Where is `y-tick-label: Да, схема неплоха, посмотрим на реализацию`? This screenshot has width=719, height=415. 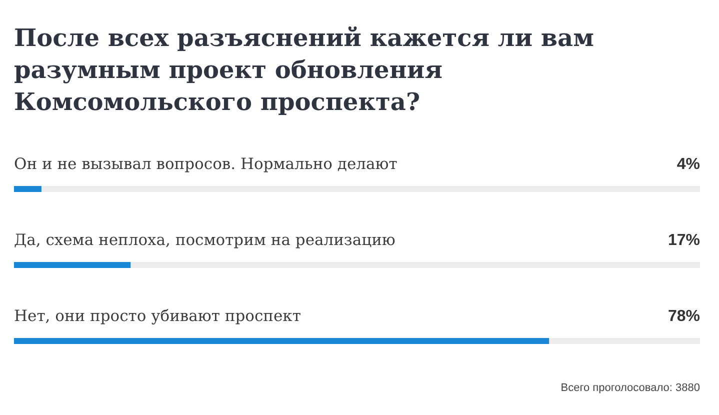
y-tick-label: Да, схема неплоха, посмотрим на реализацию is located at coordinates (205, 240).